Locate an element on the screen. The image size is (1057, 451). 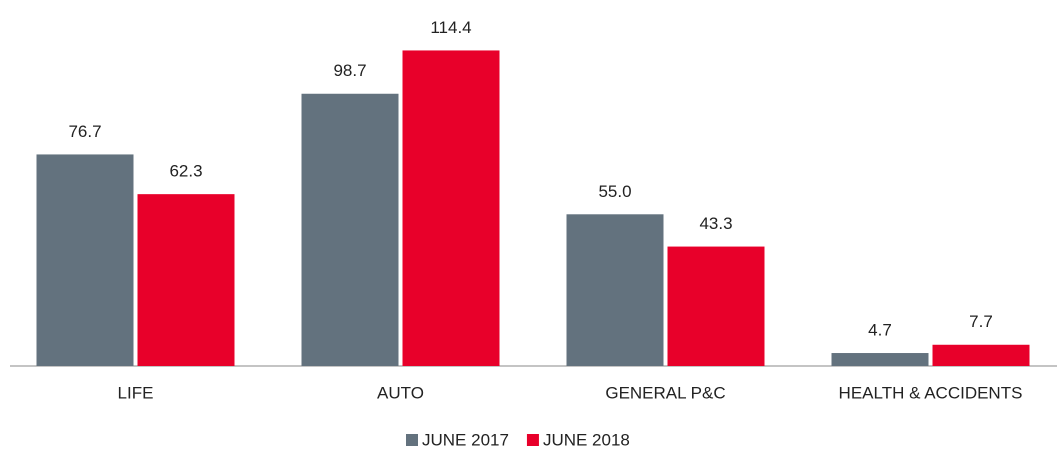
data-label: 62.3 is located at coordinates (185, 171).